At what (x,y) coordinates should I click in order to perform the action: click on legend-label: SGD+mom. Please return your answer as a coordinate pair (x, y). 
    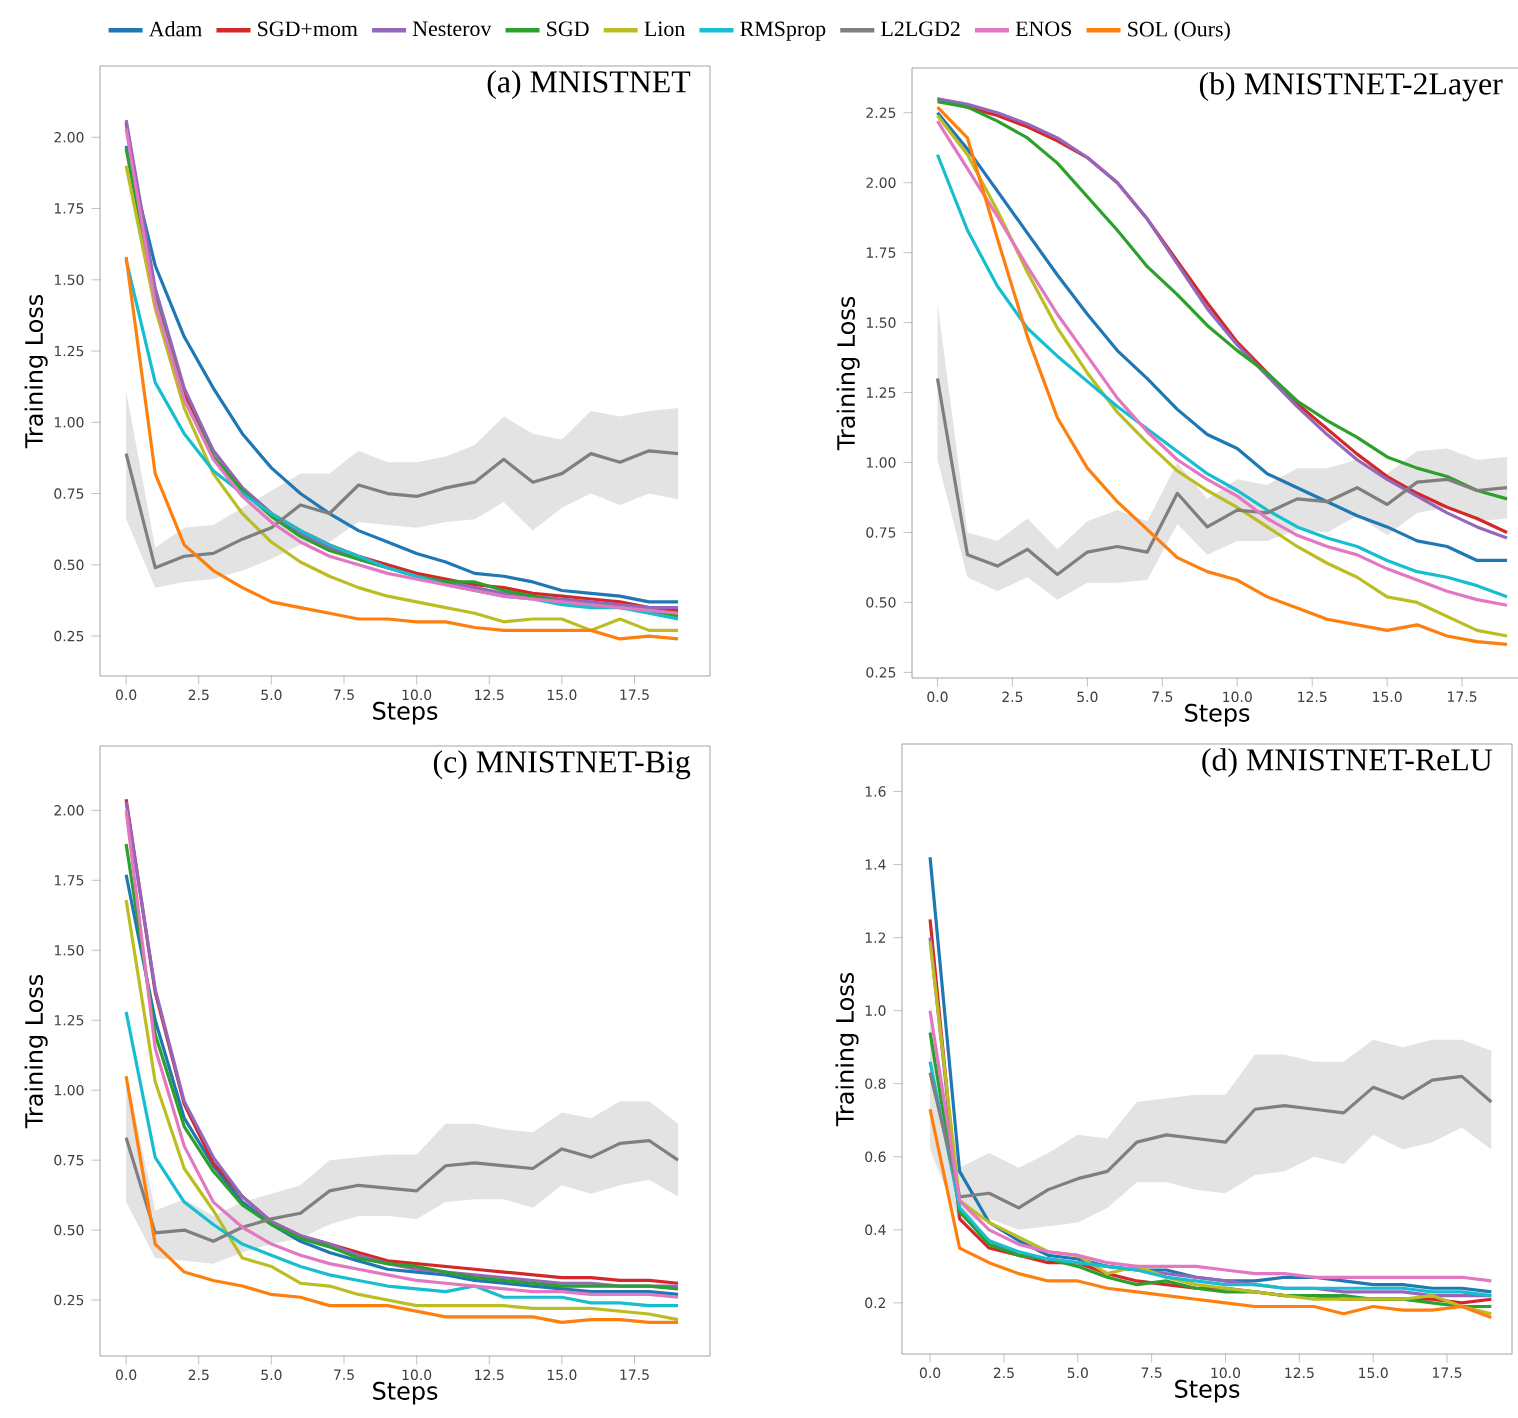
    Looking at the image, I should click on (308, 29).